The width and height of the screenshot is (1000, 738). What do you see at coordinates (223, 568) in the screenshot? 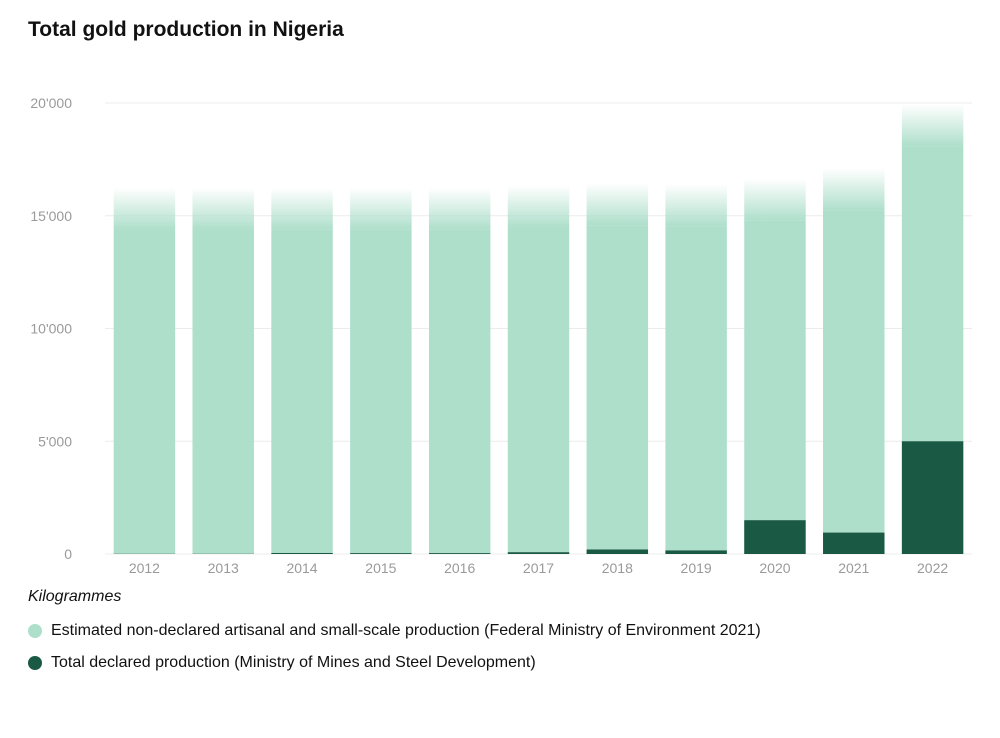
I see `x-tick-label: 2013` at bounding box center [223, 568].